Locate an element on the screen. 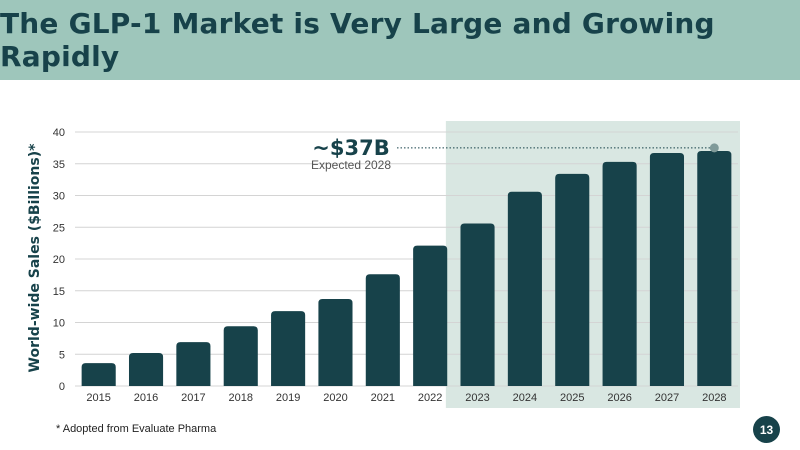 The width and height of the screenshot is (800, 450). annotation-marker is located at coordinates (714, 148).